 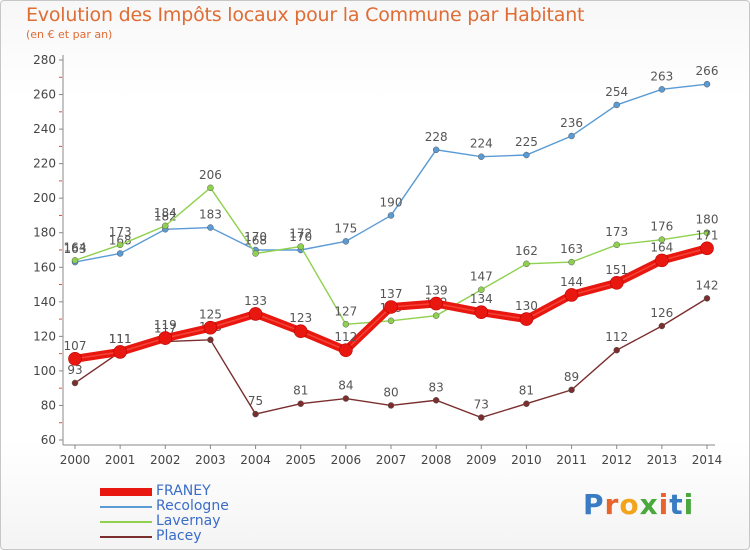 I want to click on y-tick-label: 240, so click(x=44, y=129).